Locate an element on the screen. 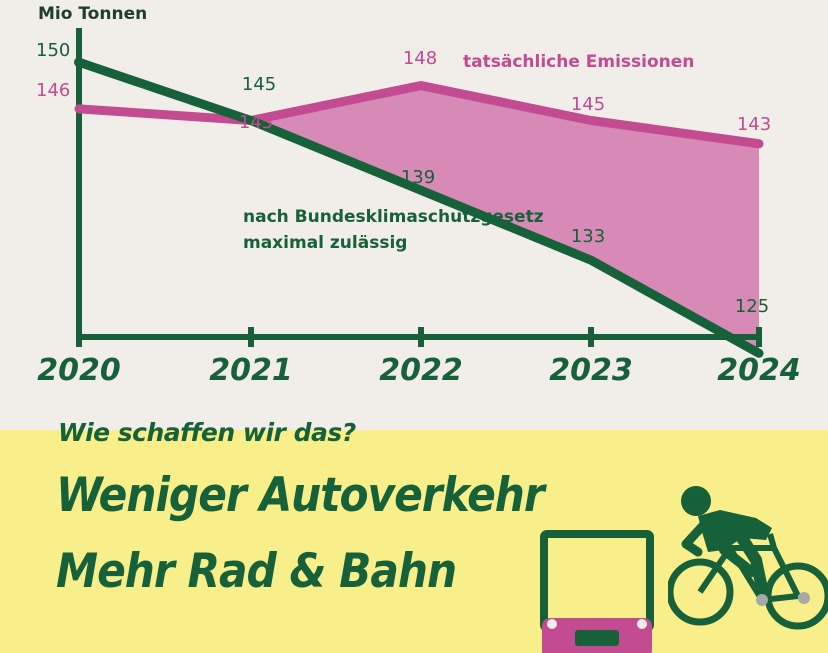 Image resolution: width=828 pixels, height=653 pixels. x-tick-label-2021: 2021 is located at coordinates (251, 370).